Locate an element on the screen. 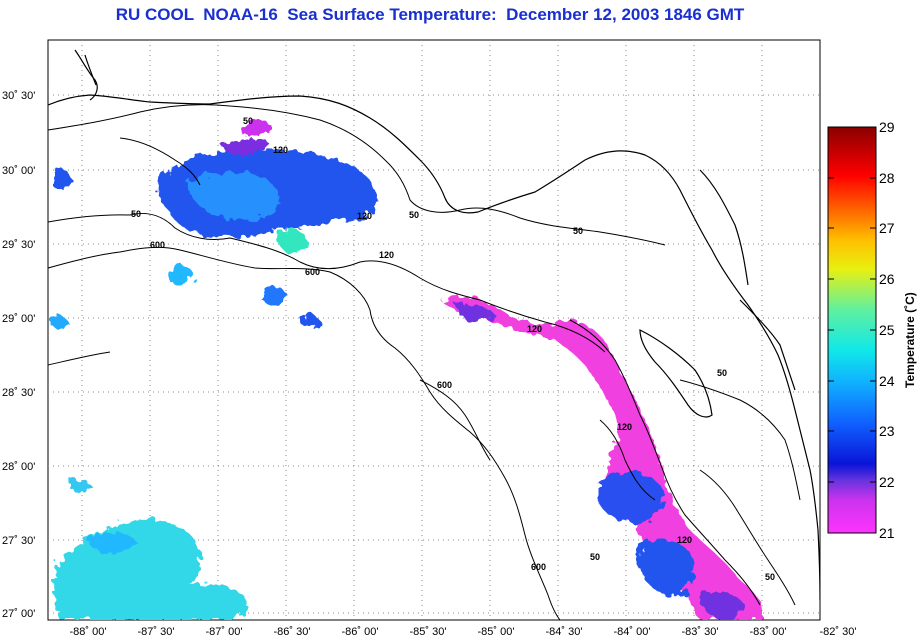 The width and height of the screenshot is (920, 641). colorbar-label: Temperature (˚C) is located at coordinates (910, 340).